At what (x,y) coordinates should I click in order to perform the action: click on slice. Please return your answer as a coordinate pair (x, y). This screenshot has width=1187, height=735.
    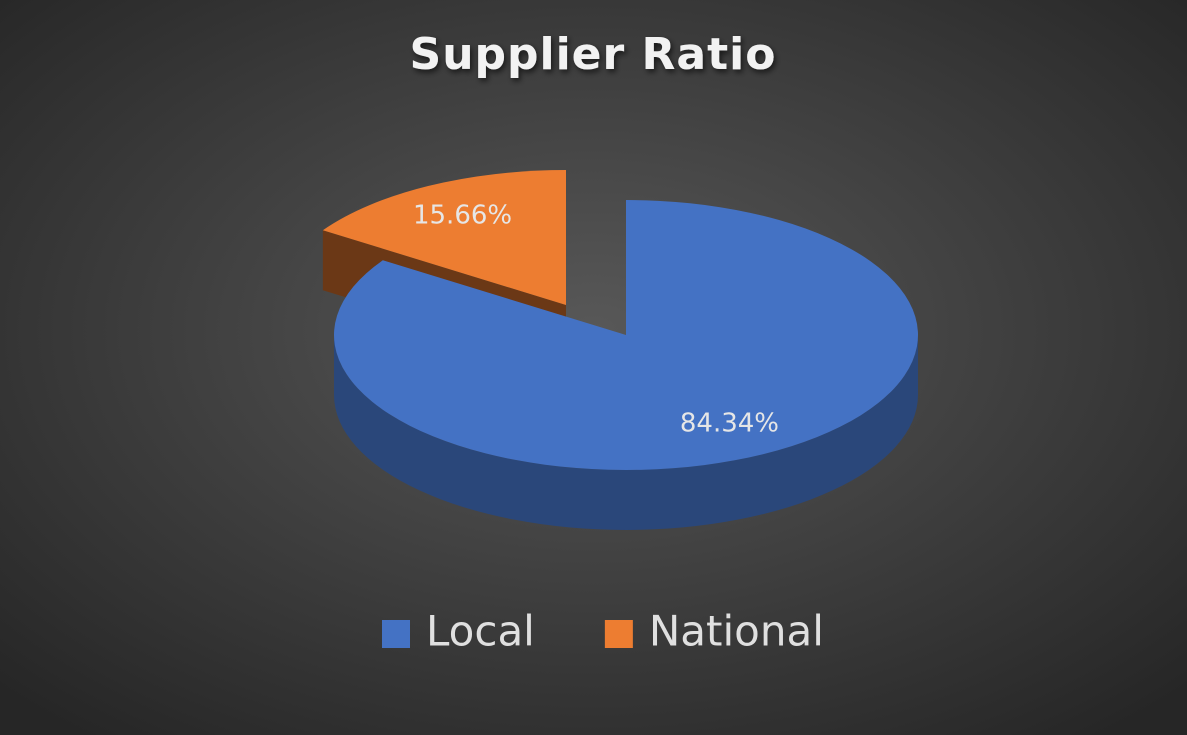
    Looking at the image, I should click on (444, 237).